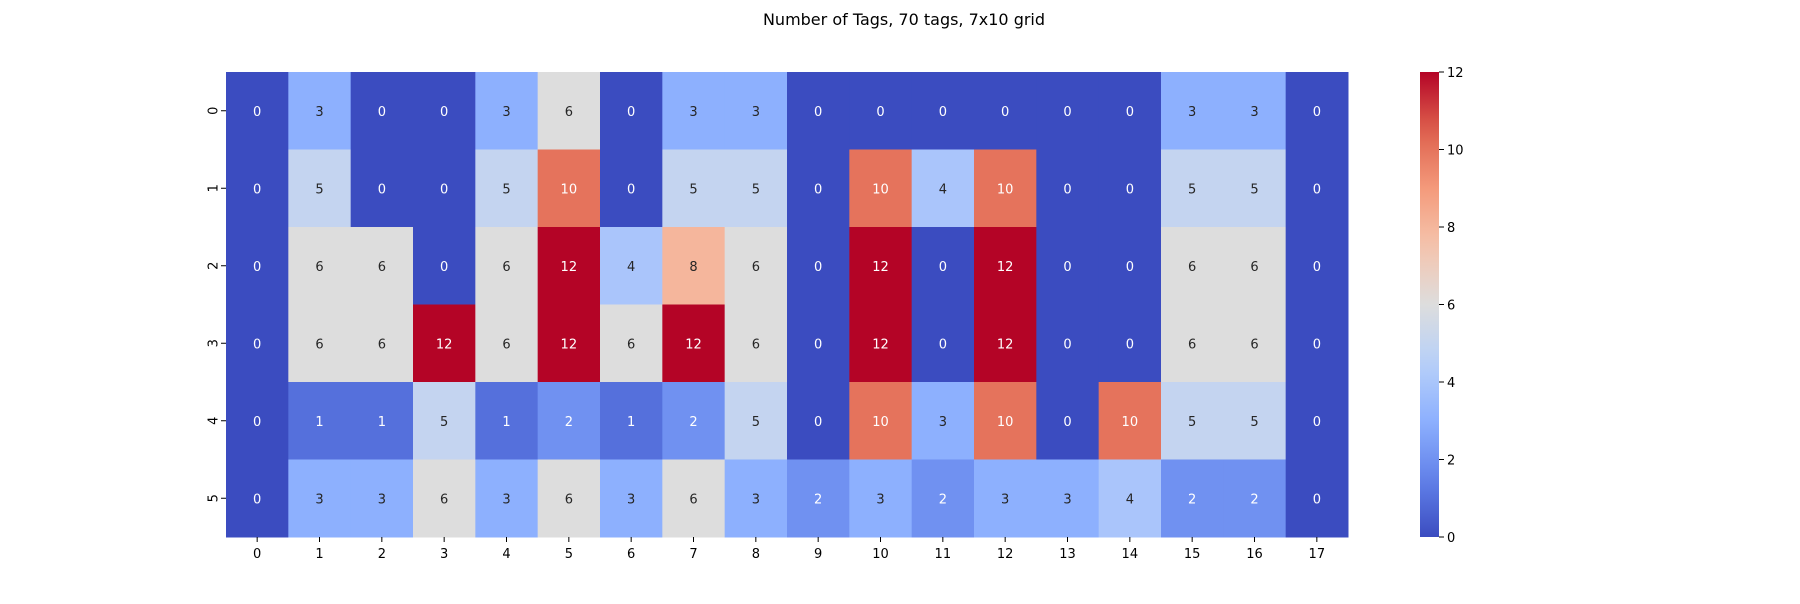  What do you see at coordinates (1254, 554) in the screenshot?
I see `x-tick-label: 16` at bounding box center [1254, 554].